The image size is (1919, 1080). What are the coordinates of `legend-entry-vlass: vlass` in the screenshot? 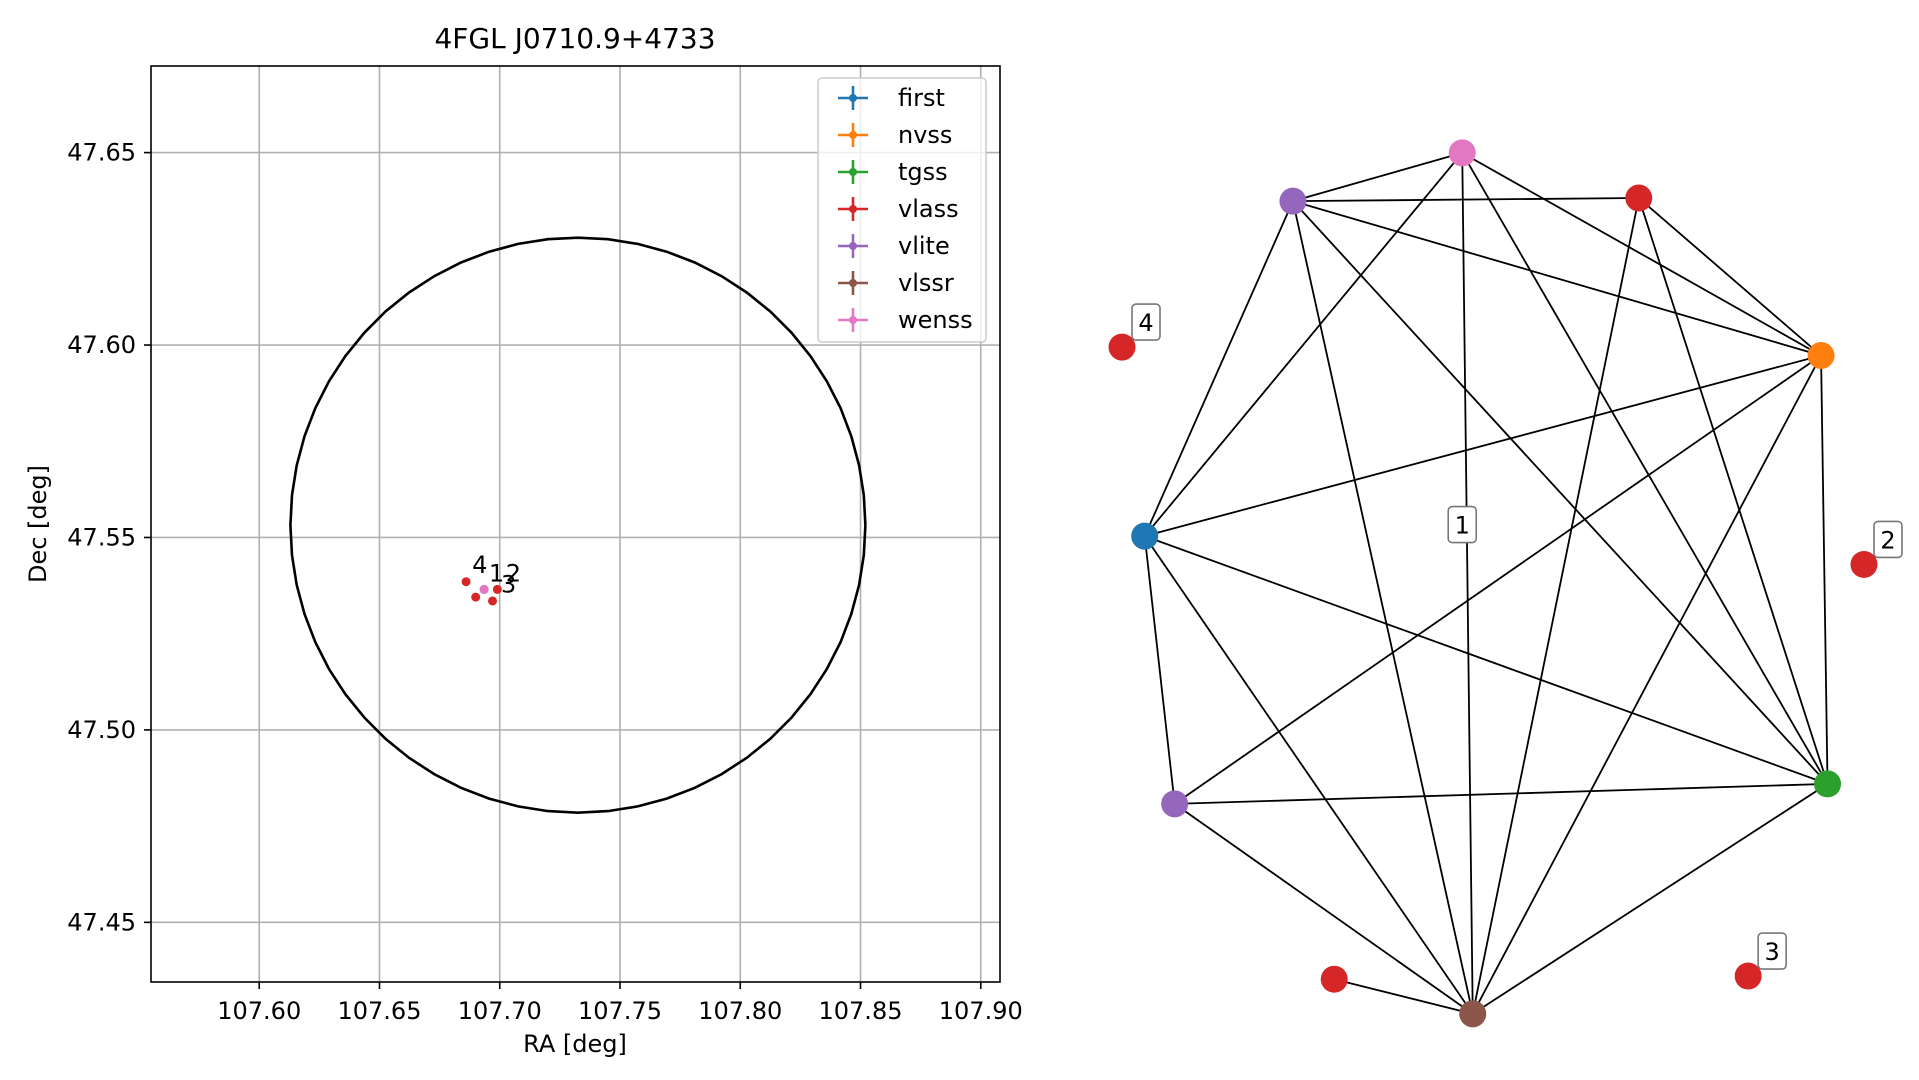 It's located at (898, 209).